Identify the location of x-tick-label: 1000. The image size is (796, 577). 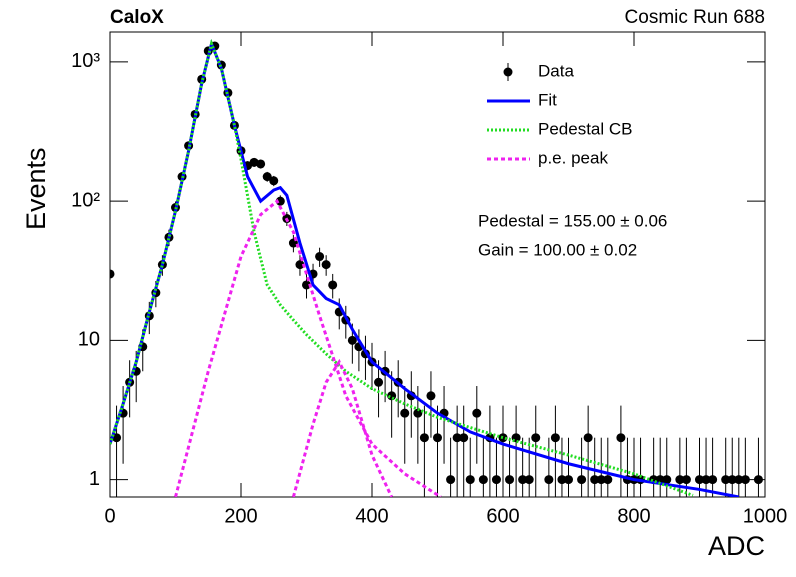
(765, 516).